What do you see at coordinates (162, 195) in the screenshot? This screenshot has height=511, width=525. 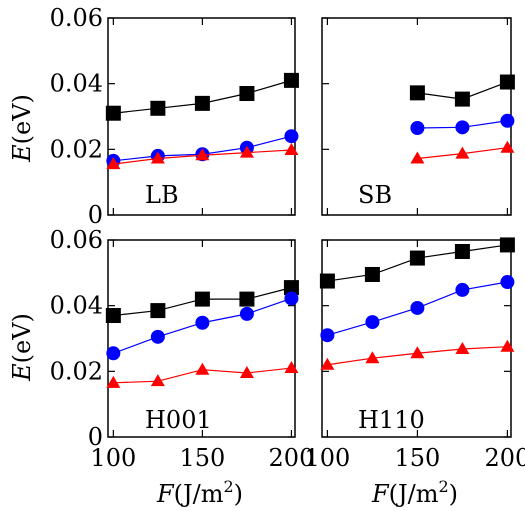 I see `panel-label: LB` at bounding box center [162, 195].